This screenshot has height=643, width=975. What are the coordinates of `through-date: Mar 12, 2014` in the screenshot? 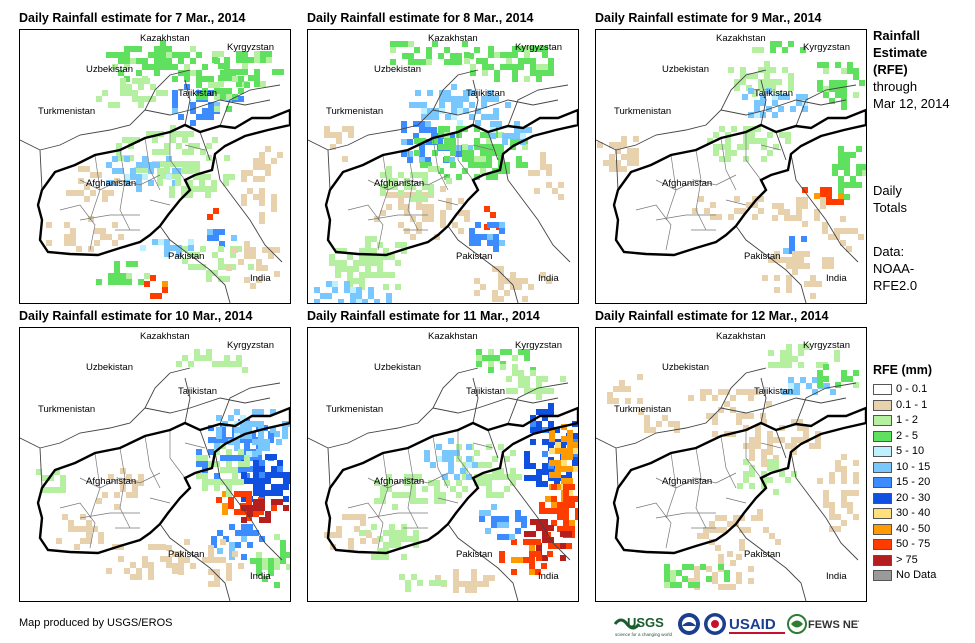 It's located at (911, 103).